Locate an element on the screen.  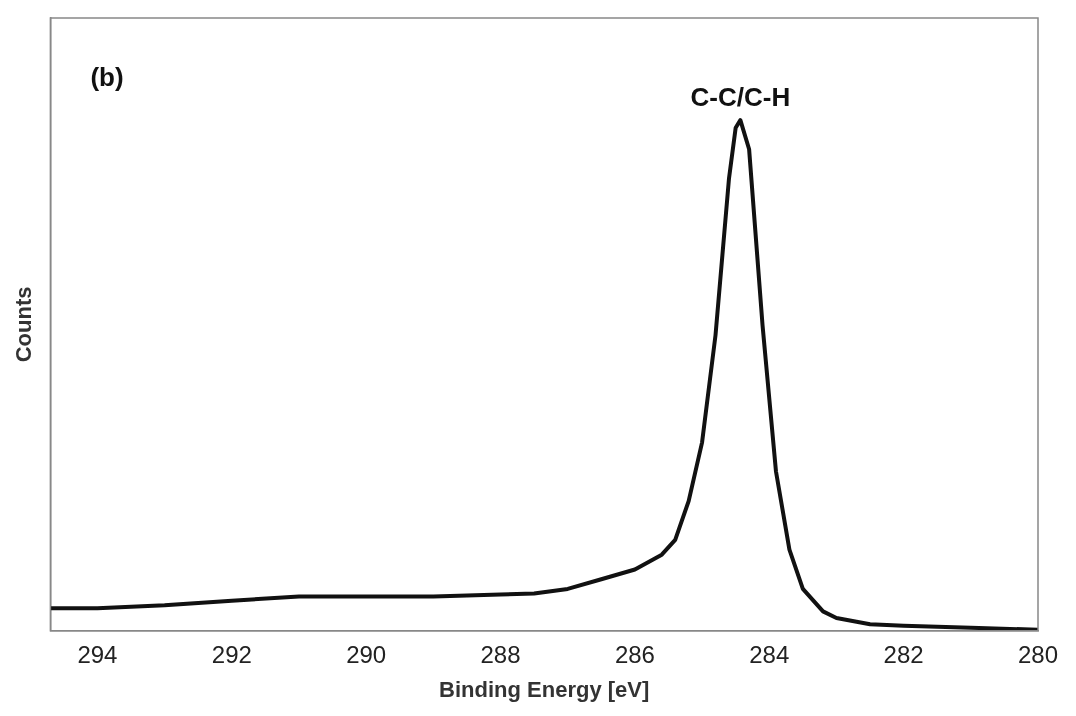
x-axis-title: Binding Energy [eV] is located at coordinates (544, 689).